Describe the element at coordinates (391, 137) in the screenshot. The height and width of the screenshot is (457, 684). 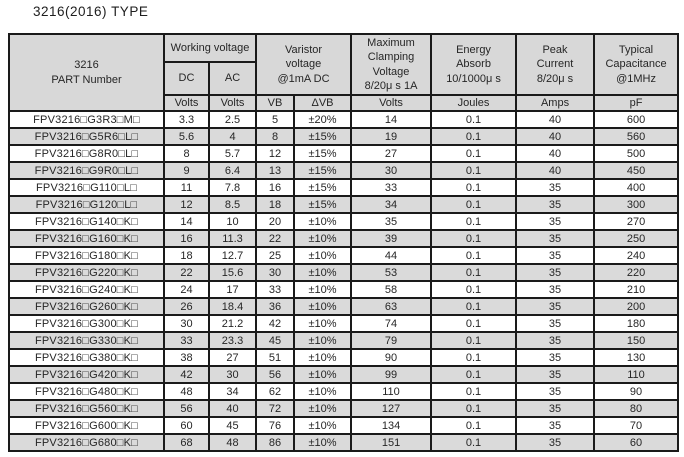
I see `cell-clamping-volts: 19` at that location.